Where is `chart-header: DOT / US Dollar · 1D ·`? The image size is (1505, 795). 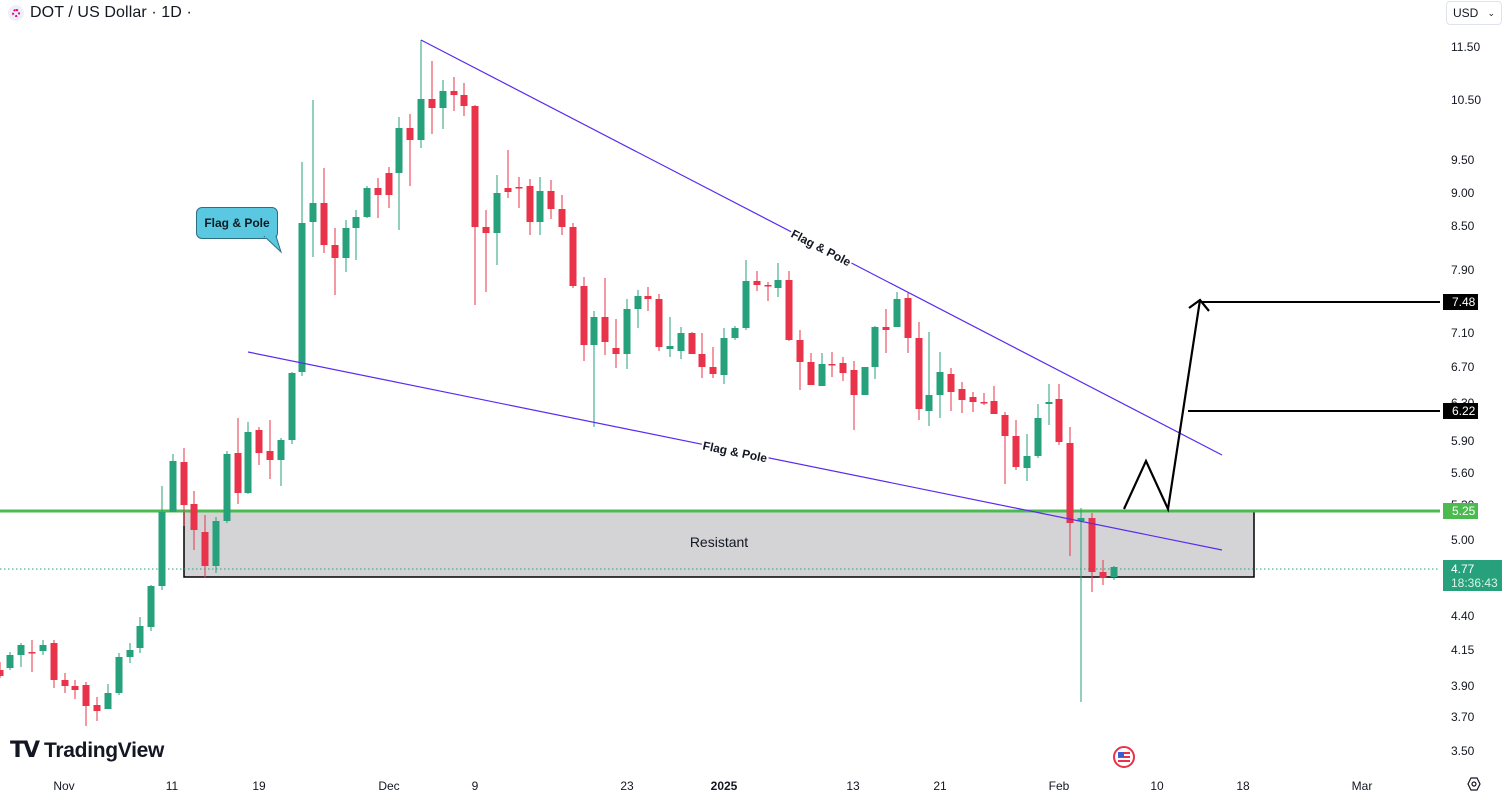
chart-header: DOT / US Dollar · 1D · is located at coordinates (100, 13).